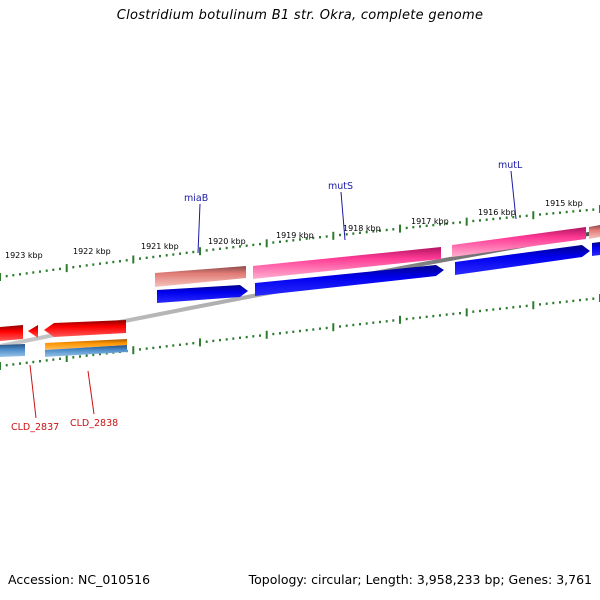  I want to click on gene-mutL, so click(519, 242).